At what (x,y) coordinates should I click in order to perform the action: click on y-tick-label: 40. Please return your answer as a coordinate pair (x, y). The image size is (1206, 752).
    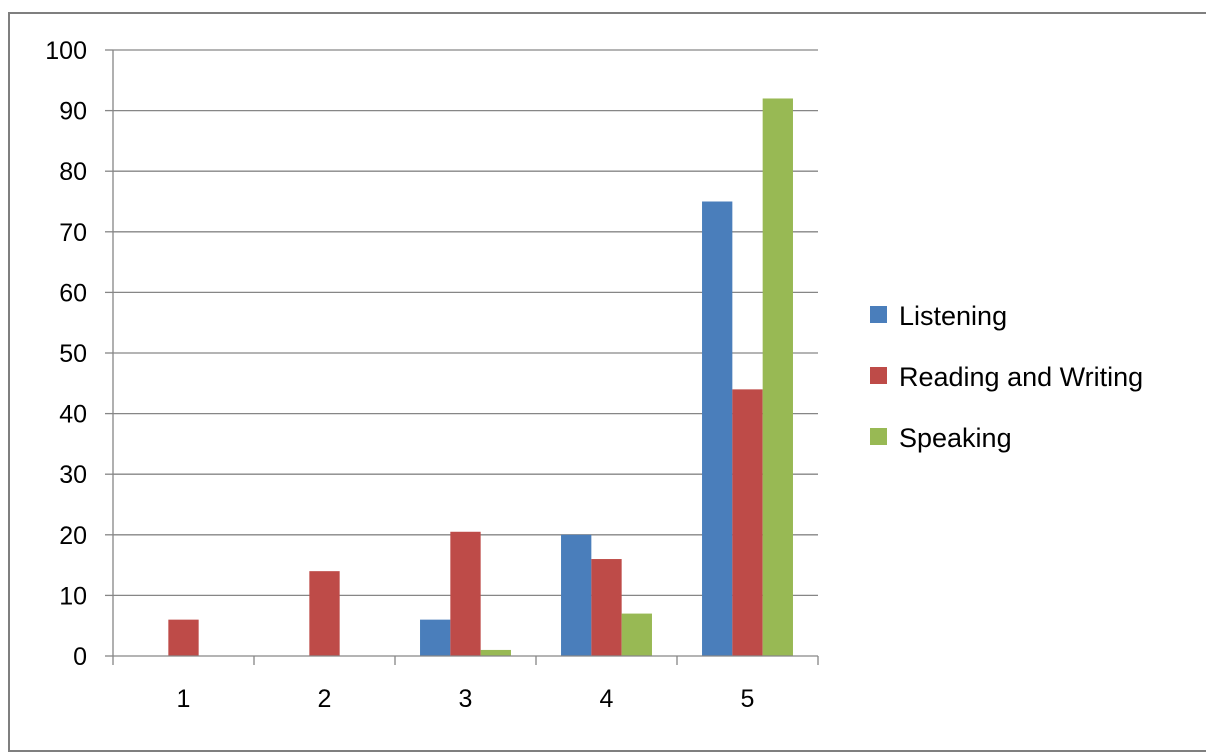
    Looking at the image, I should click on (73, 415).